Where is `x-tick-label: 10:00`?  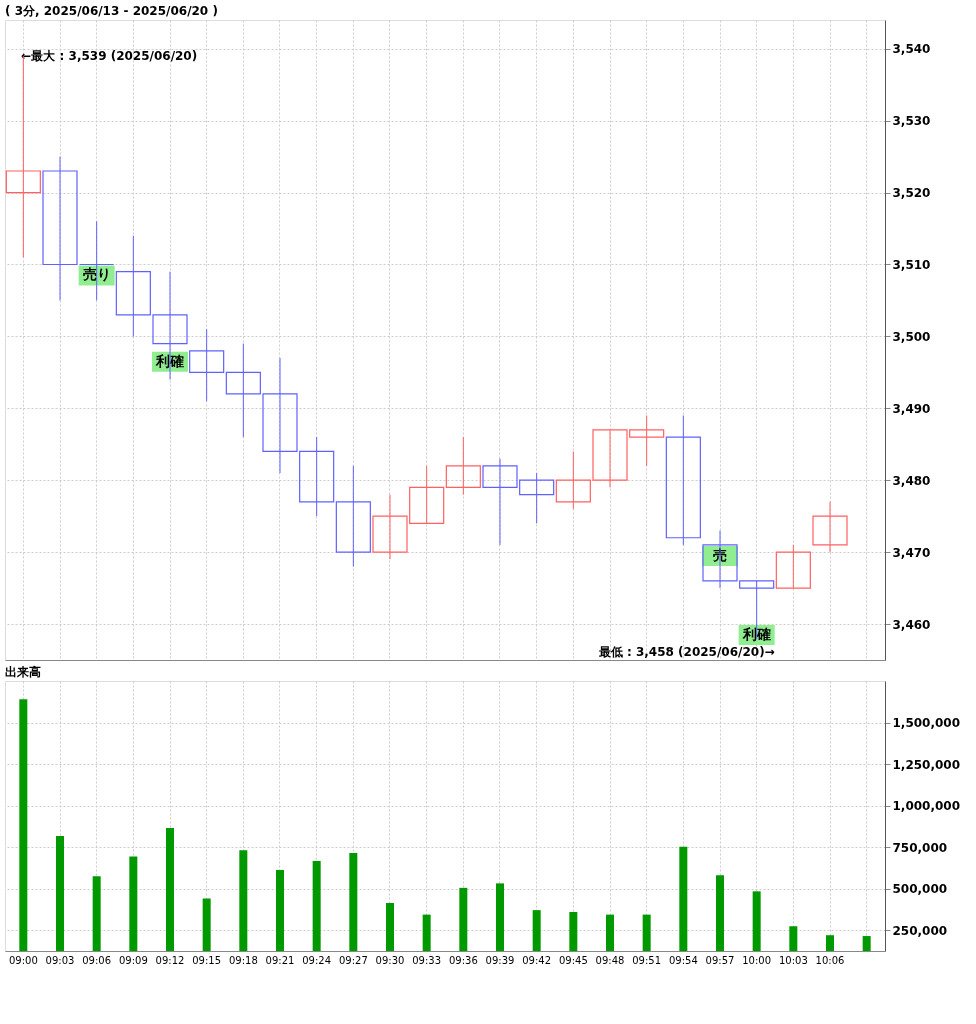
x-tick-label: 10:00 is located at coordinates (757, 960).